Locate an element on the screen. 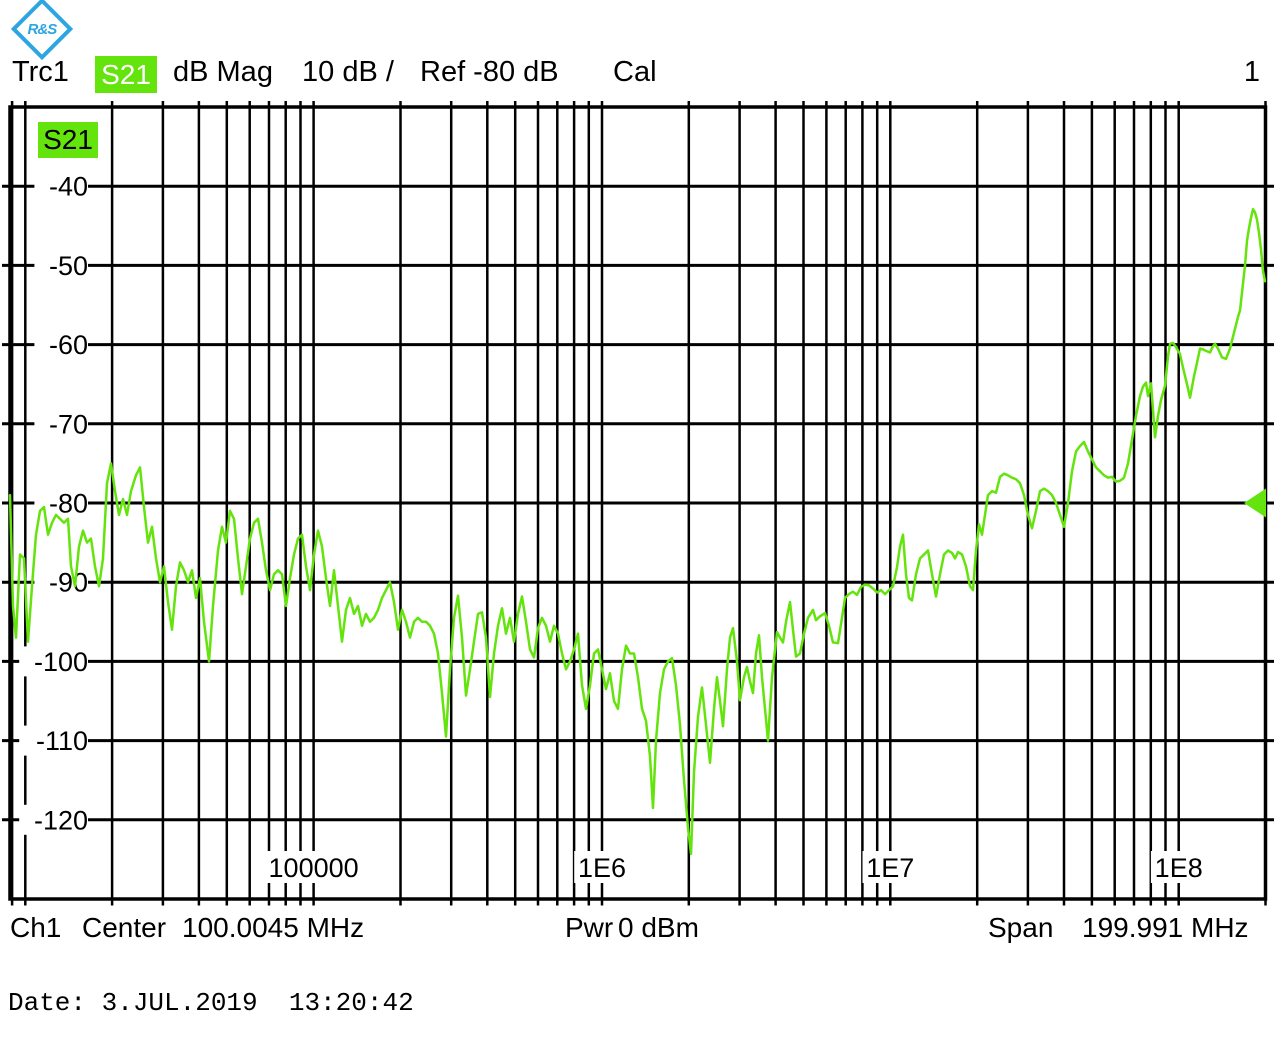 The width and height of the screenshot is (1278, 1052). y-axis-tick-label: -50 is located at coordinates (68, 266).